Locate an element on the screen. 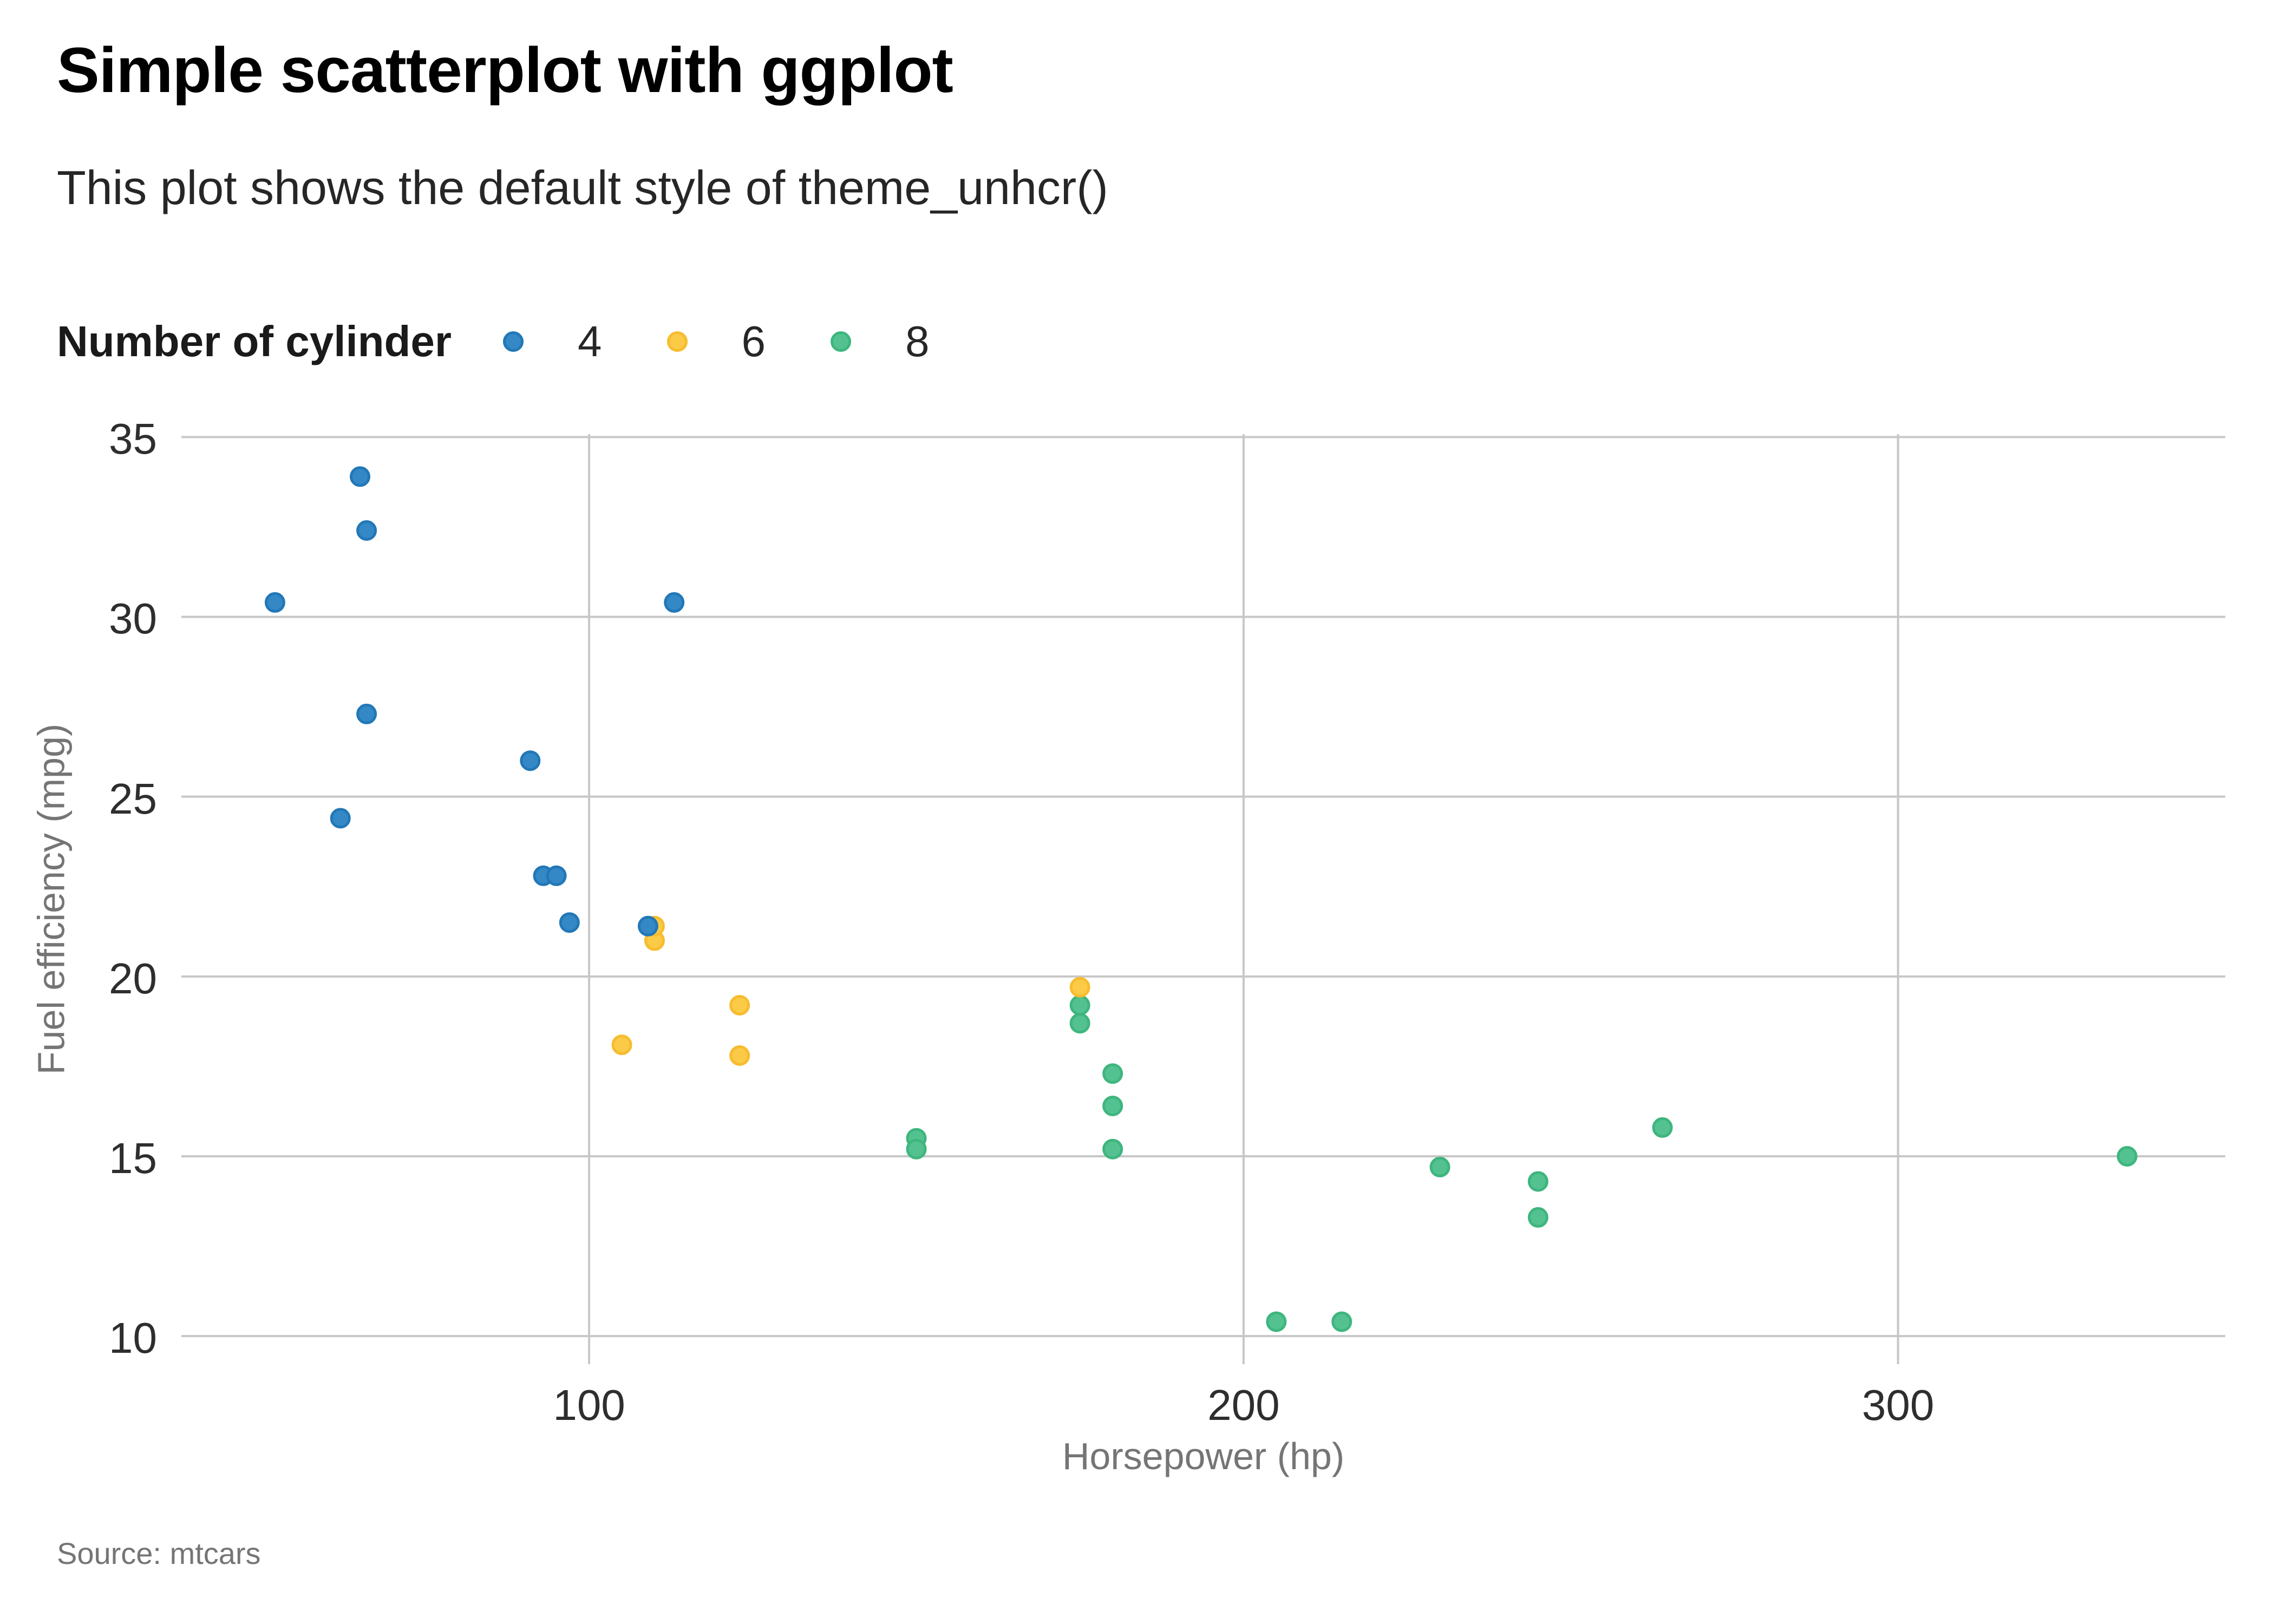 This screenshot has width=2274, height=1624. legend-item-label: 6 is located at coordinates (754, 341).